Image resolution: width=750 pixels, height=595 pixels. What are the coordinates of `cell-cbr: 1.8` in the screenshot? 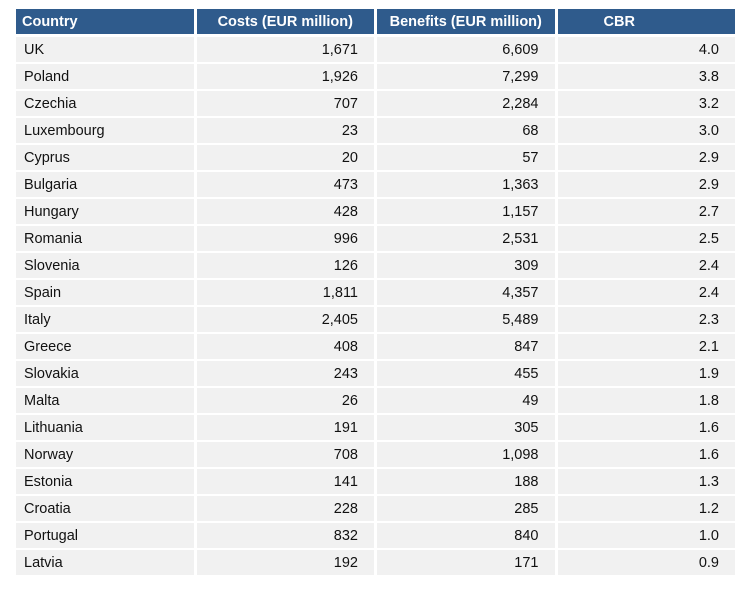 It's located at (646, 401).